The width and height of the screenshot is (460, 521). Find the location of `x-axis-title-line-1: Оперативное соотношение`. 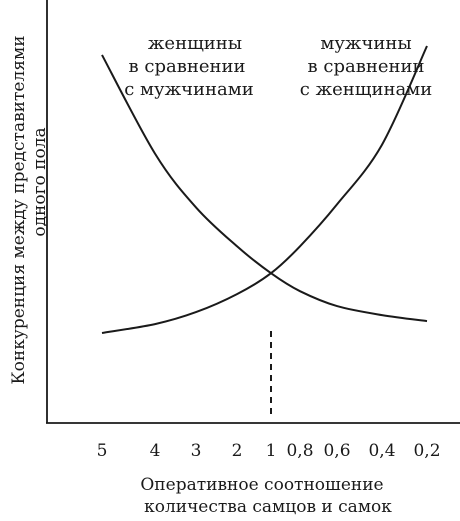

x-axis-title-line-1: Оперативное соотношение is located at coordinates (261, 485).